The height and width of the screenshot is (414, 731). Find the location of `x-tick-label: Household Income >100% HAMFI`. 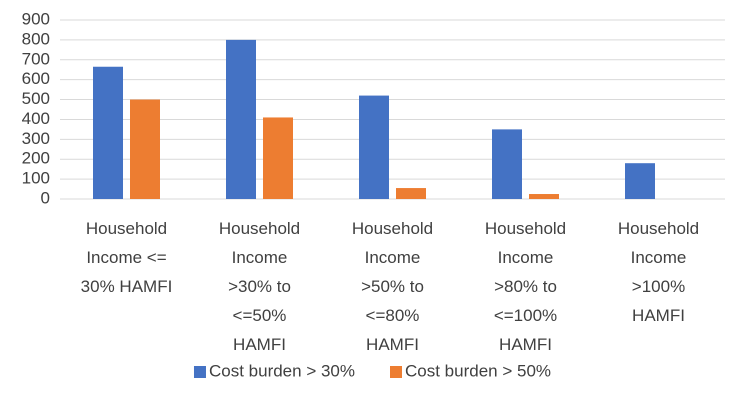

x-tick-label: Household Income >100% HAMFI is located at coordinates (658, 272).